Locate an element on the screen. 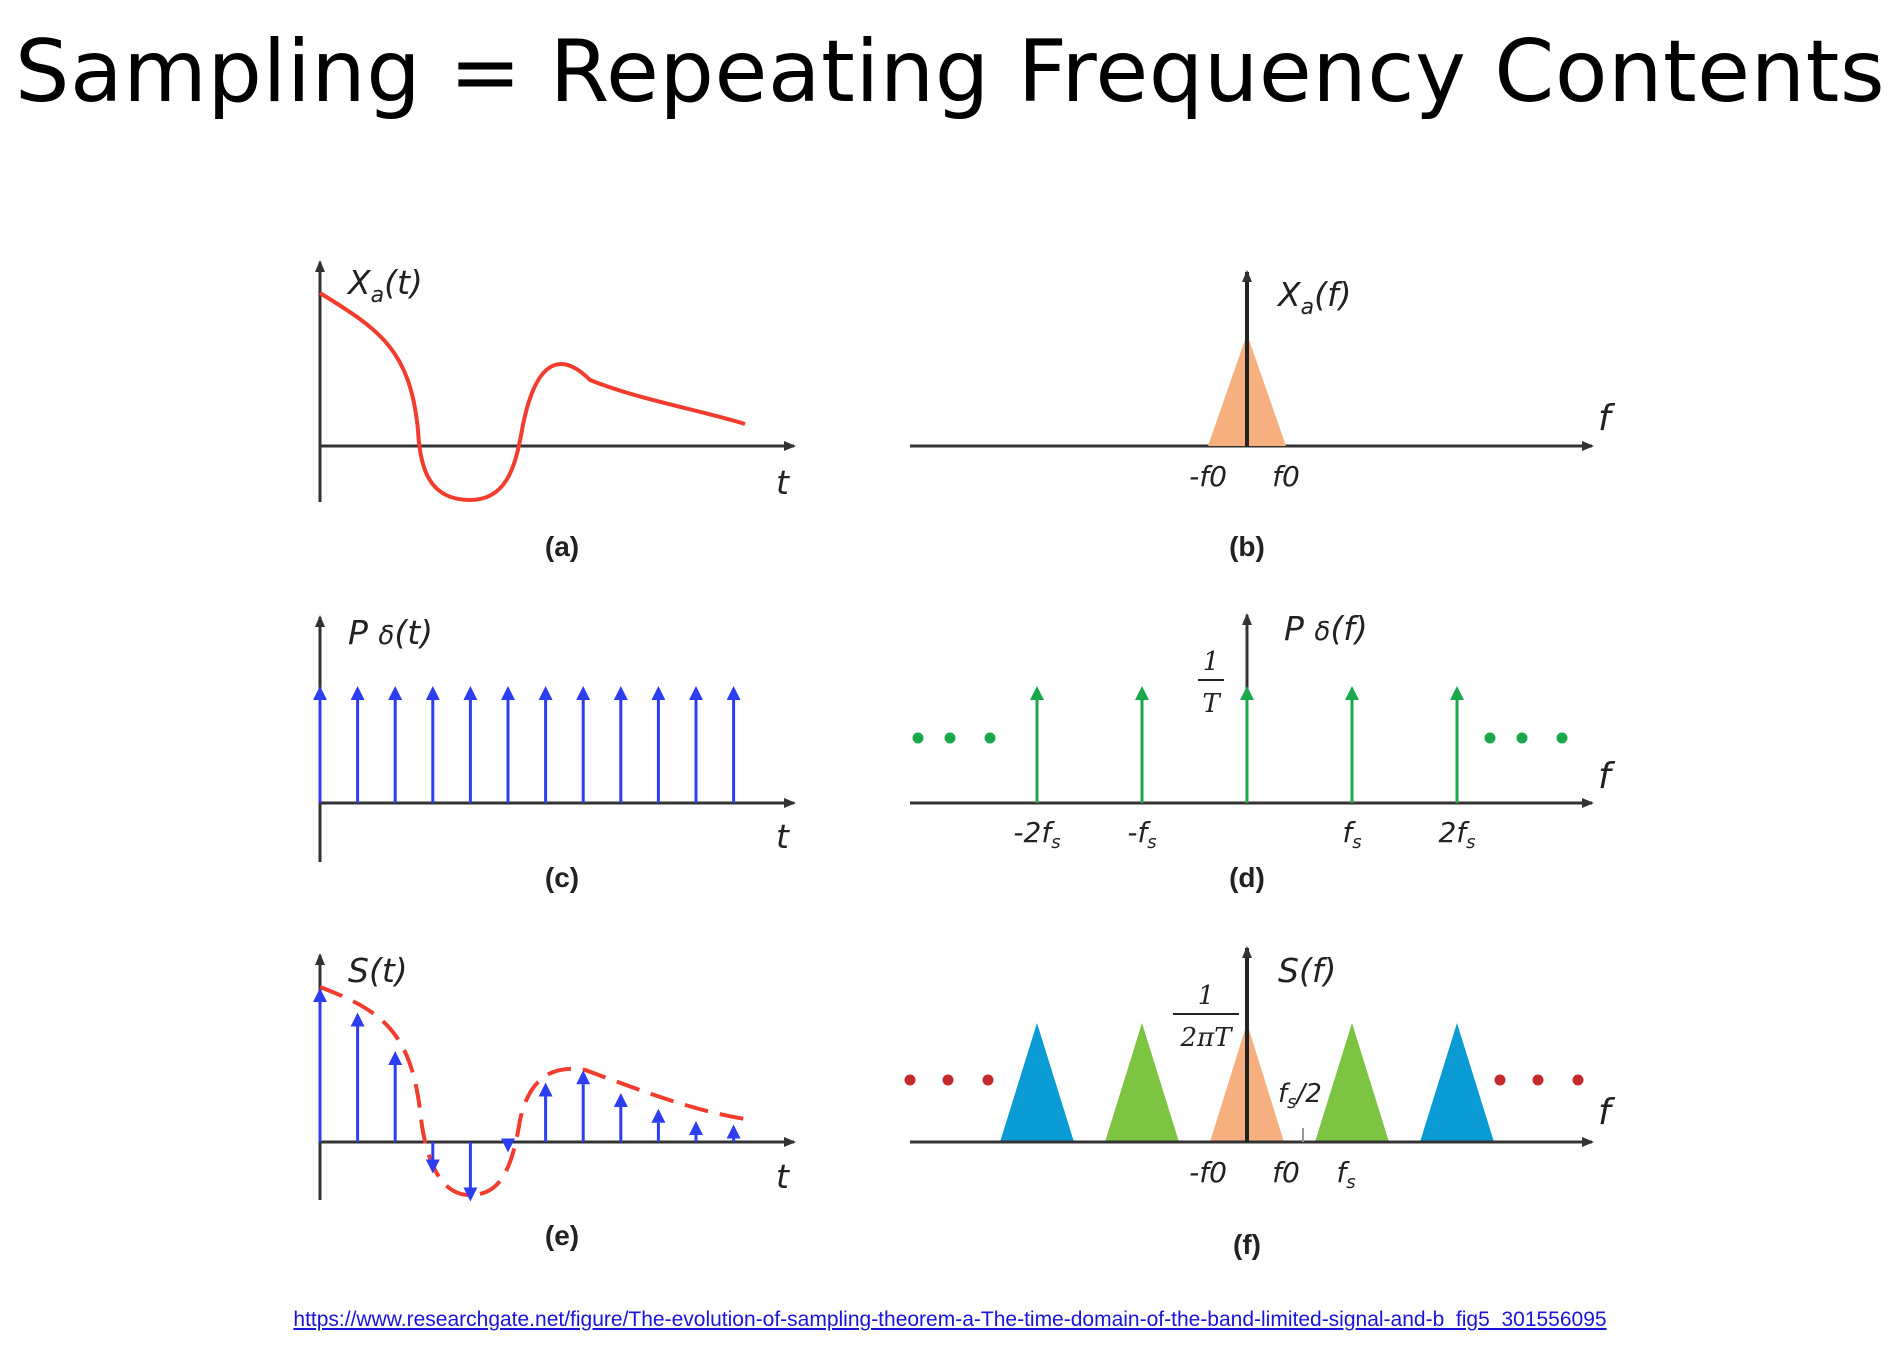  panel-c-y-symbol: δ is located at coordinates (386, 636).